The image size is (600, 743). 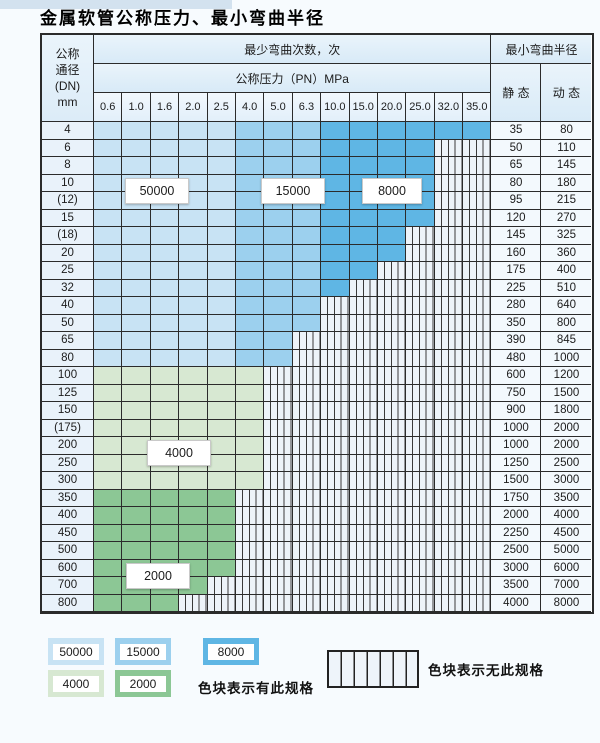 What do you see at coordinates (516, 498) in the screenshot?
I see `static-value: 1750` at bounding box center [516, 498].